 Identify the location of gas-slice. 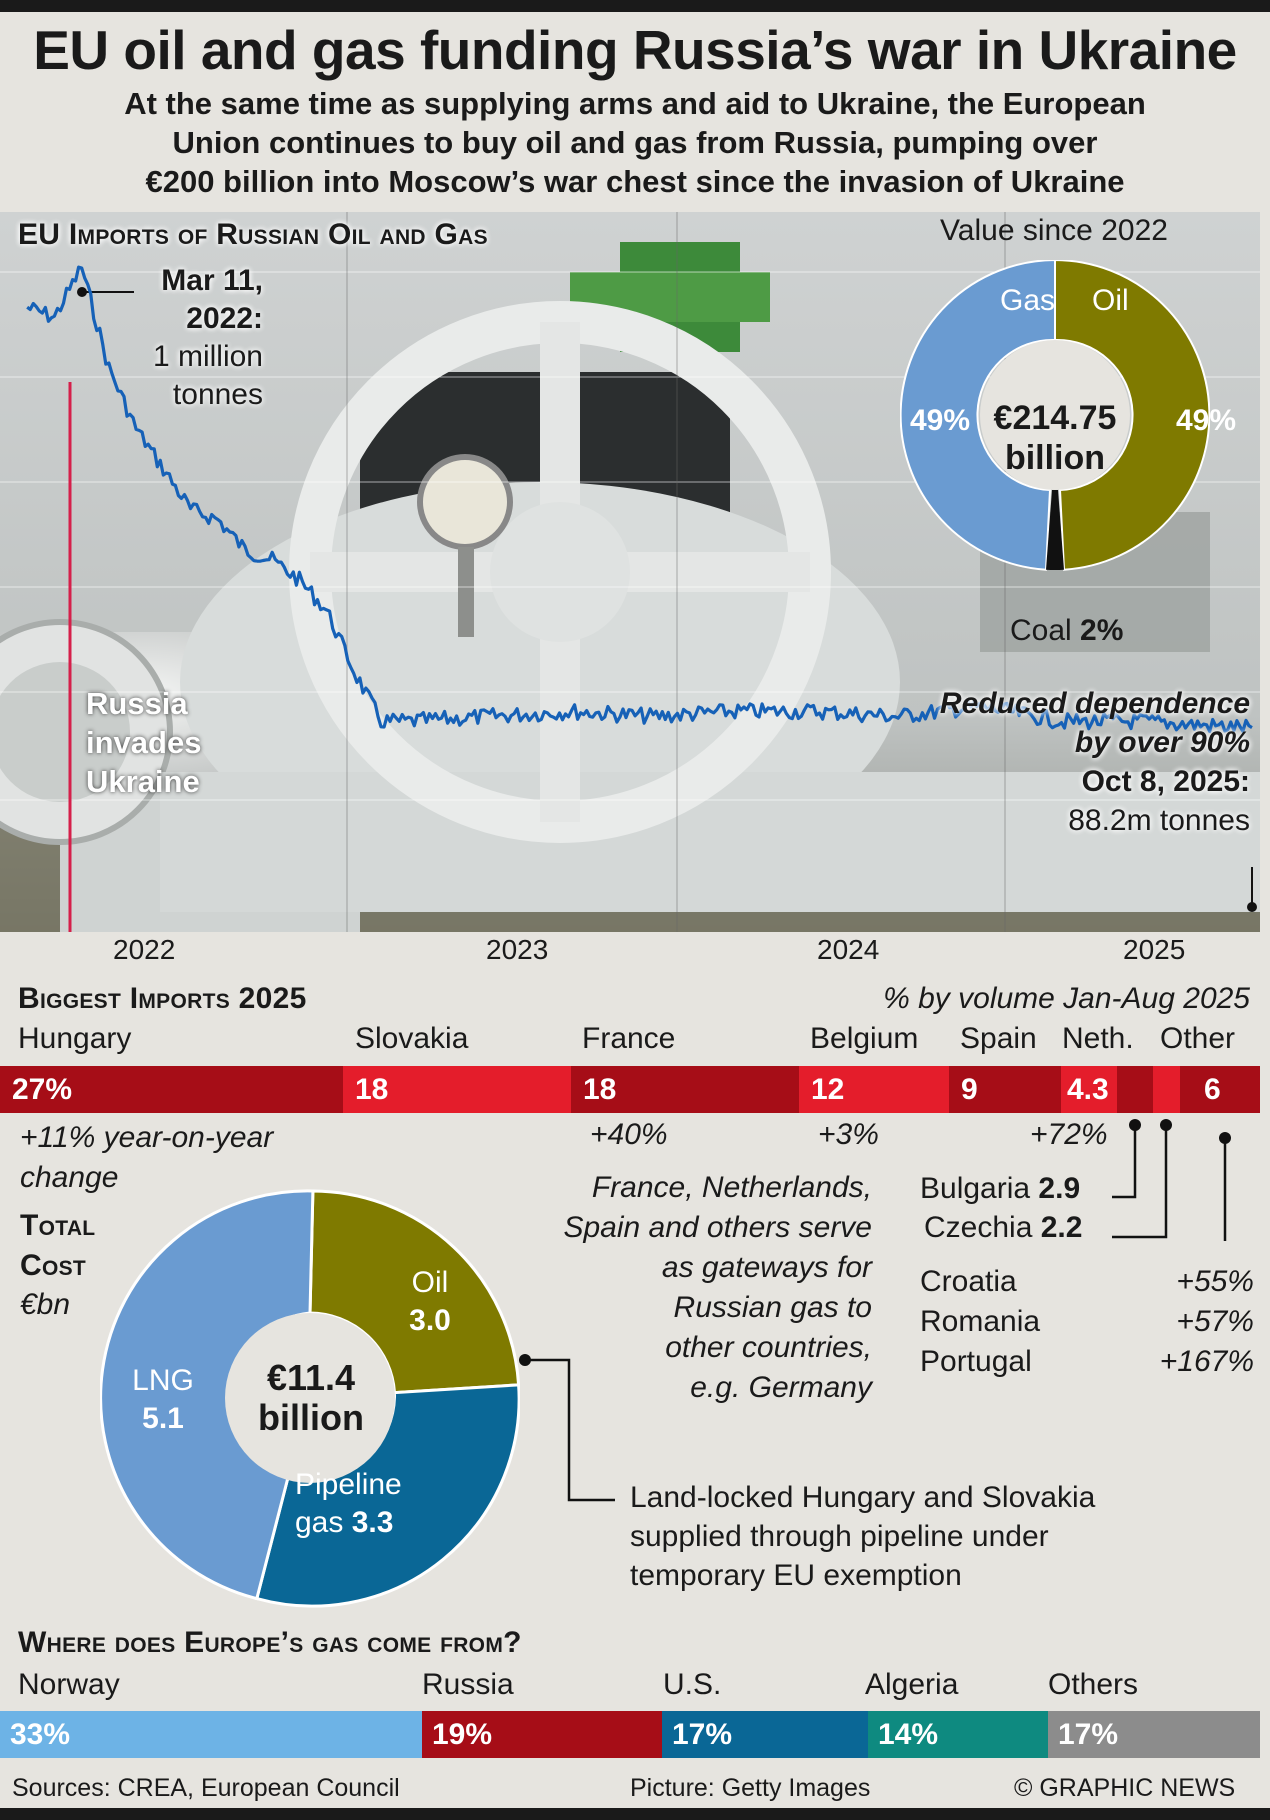
(978, 415).